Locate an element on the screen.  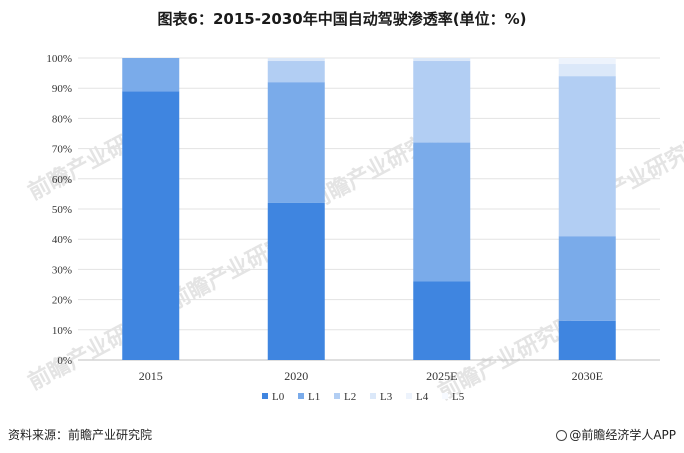
legend-label: L3 is located at coordinates (386, 397).